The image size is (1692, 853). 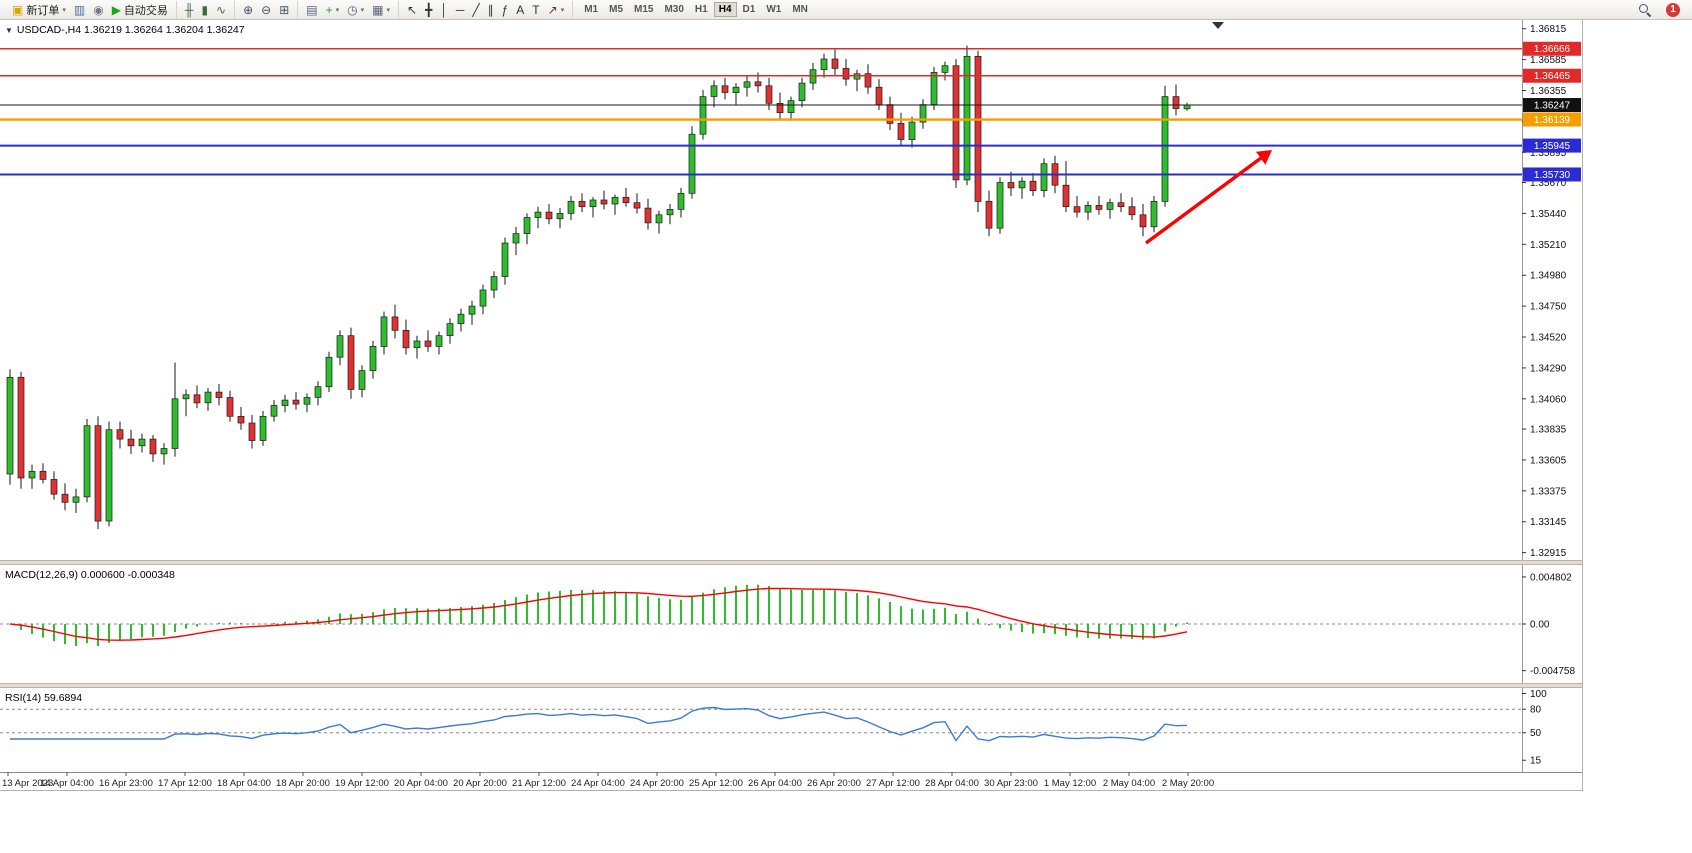 What do you see at coordinates (1551, 577) in the screenshot?
I see `macd-tick-label: 0.004802` at bounding box center [1551, 577].